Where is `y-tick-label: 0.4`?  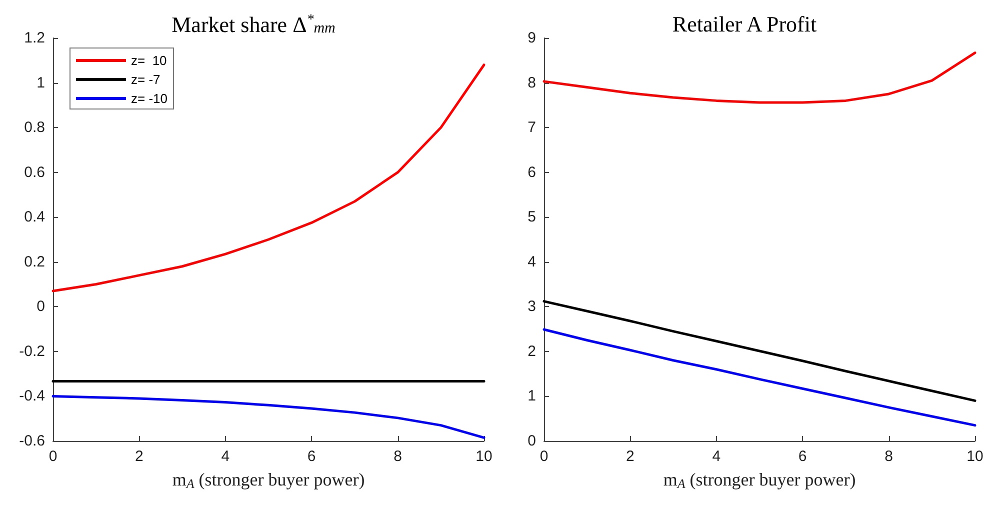 y-tick-label: 0.4 is located at coordinates (34, 217).